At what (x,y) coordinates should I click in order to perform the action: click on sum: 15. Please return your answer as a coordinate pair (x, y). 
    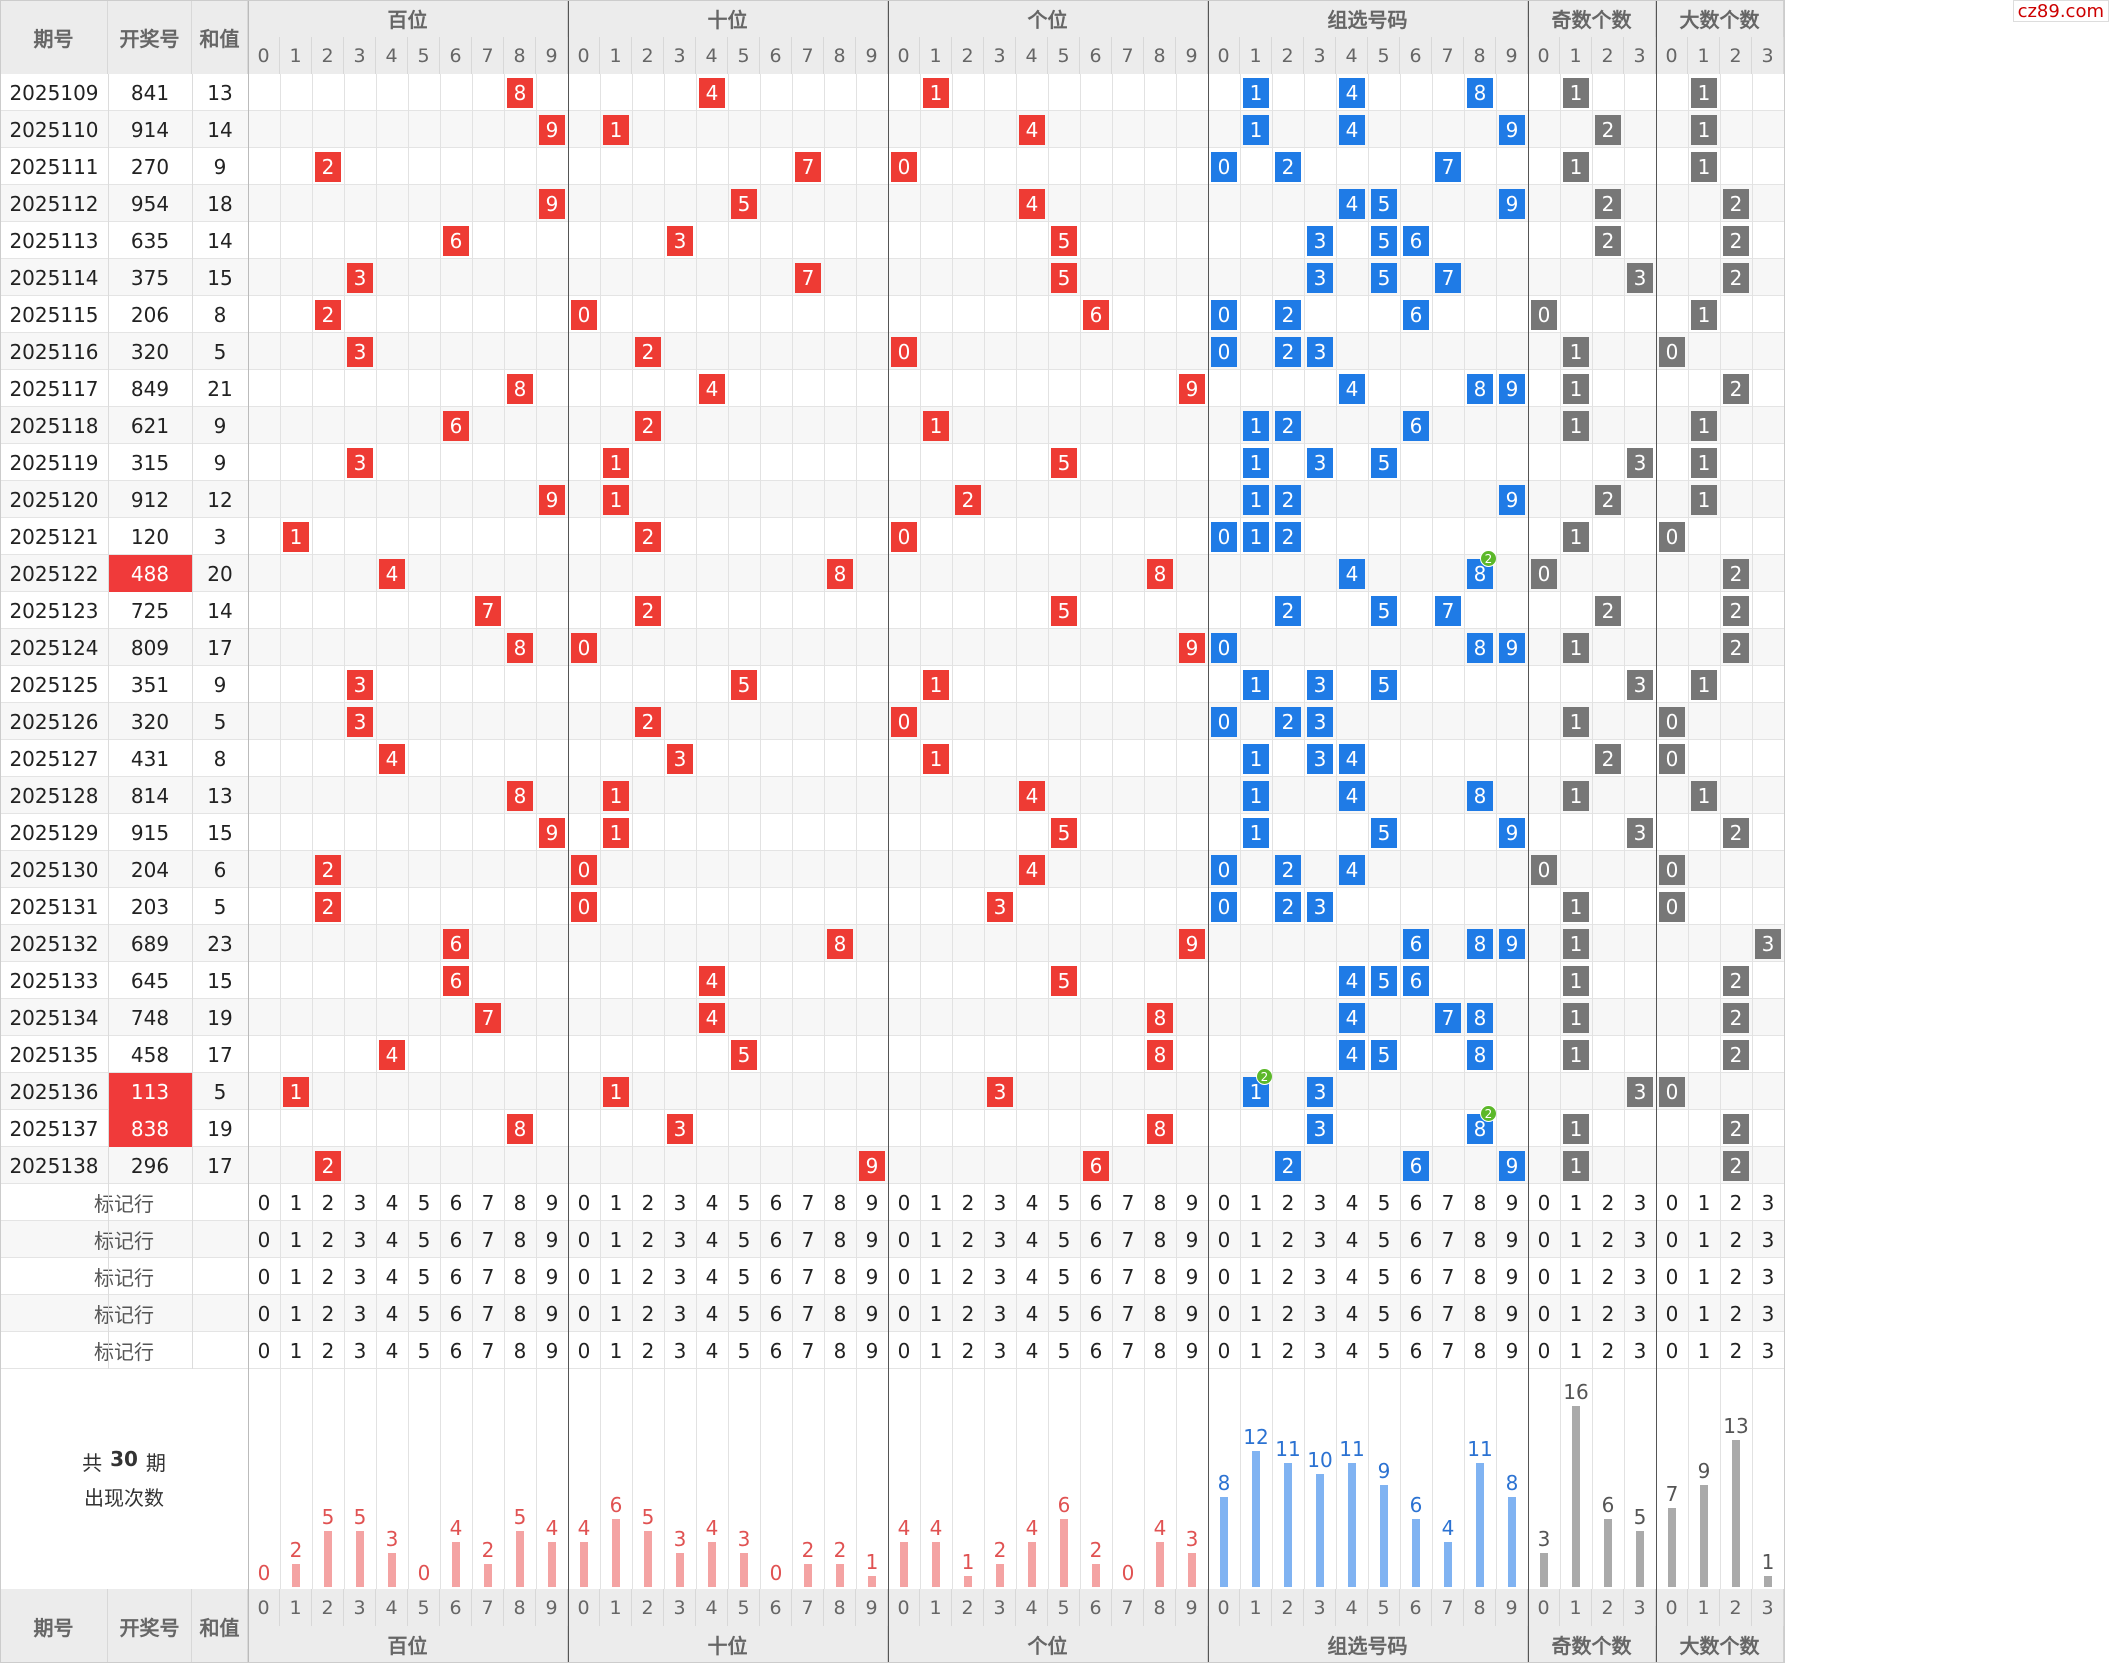
    Looking at the image, I should click on (220, 832).